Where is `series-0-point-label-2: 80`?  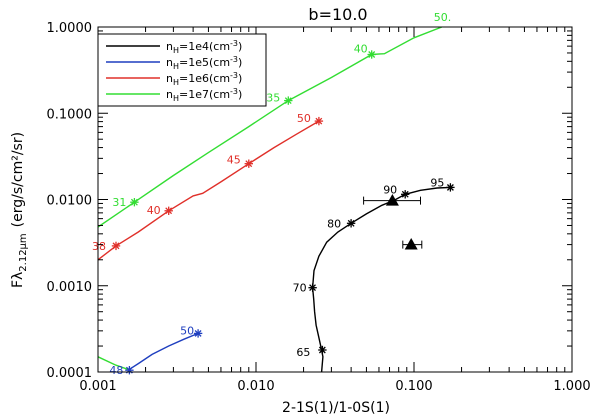 series-0-point-label-2: 80 is located at coordinates (334, 223).